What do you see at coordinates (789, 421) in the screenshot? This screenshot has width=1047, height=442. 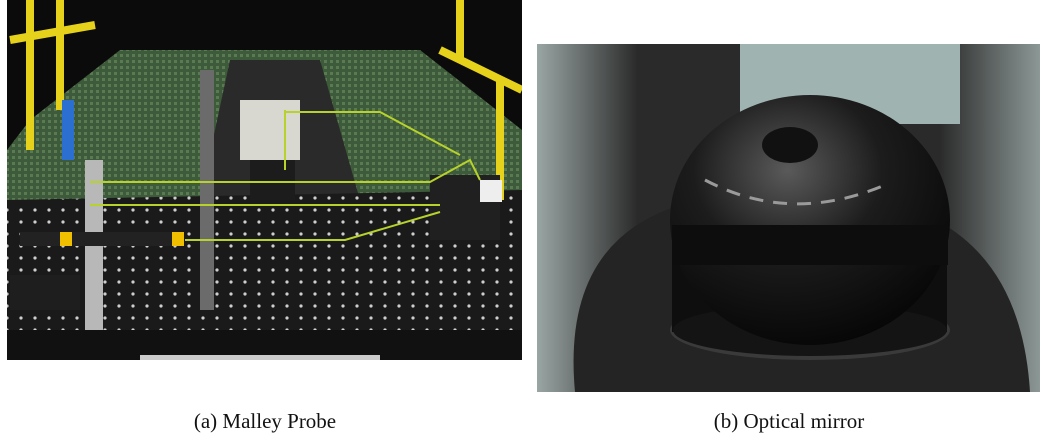 I see `caption-b: (b) Optical mirror` at bounding box center [789, 421].